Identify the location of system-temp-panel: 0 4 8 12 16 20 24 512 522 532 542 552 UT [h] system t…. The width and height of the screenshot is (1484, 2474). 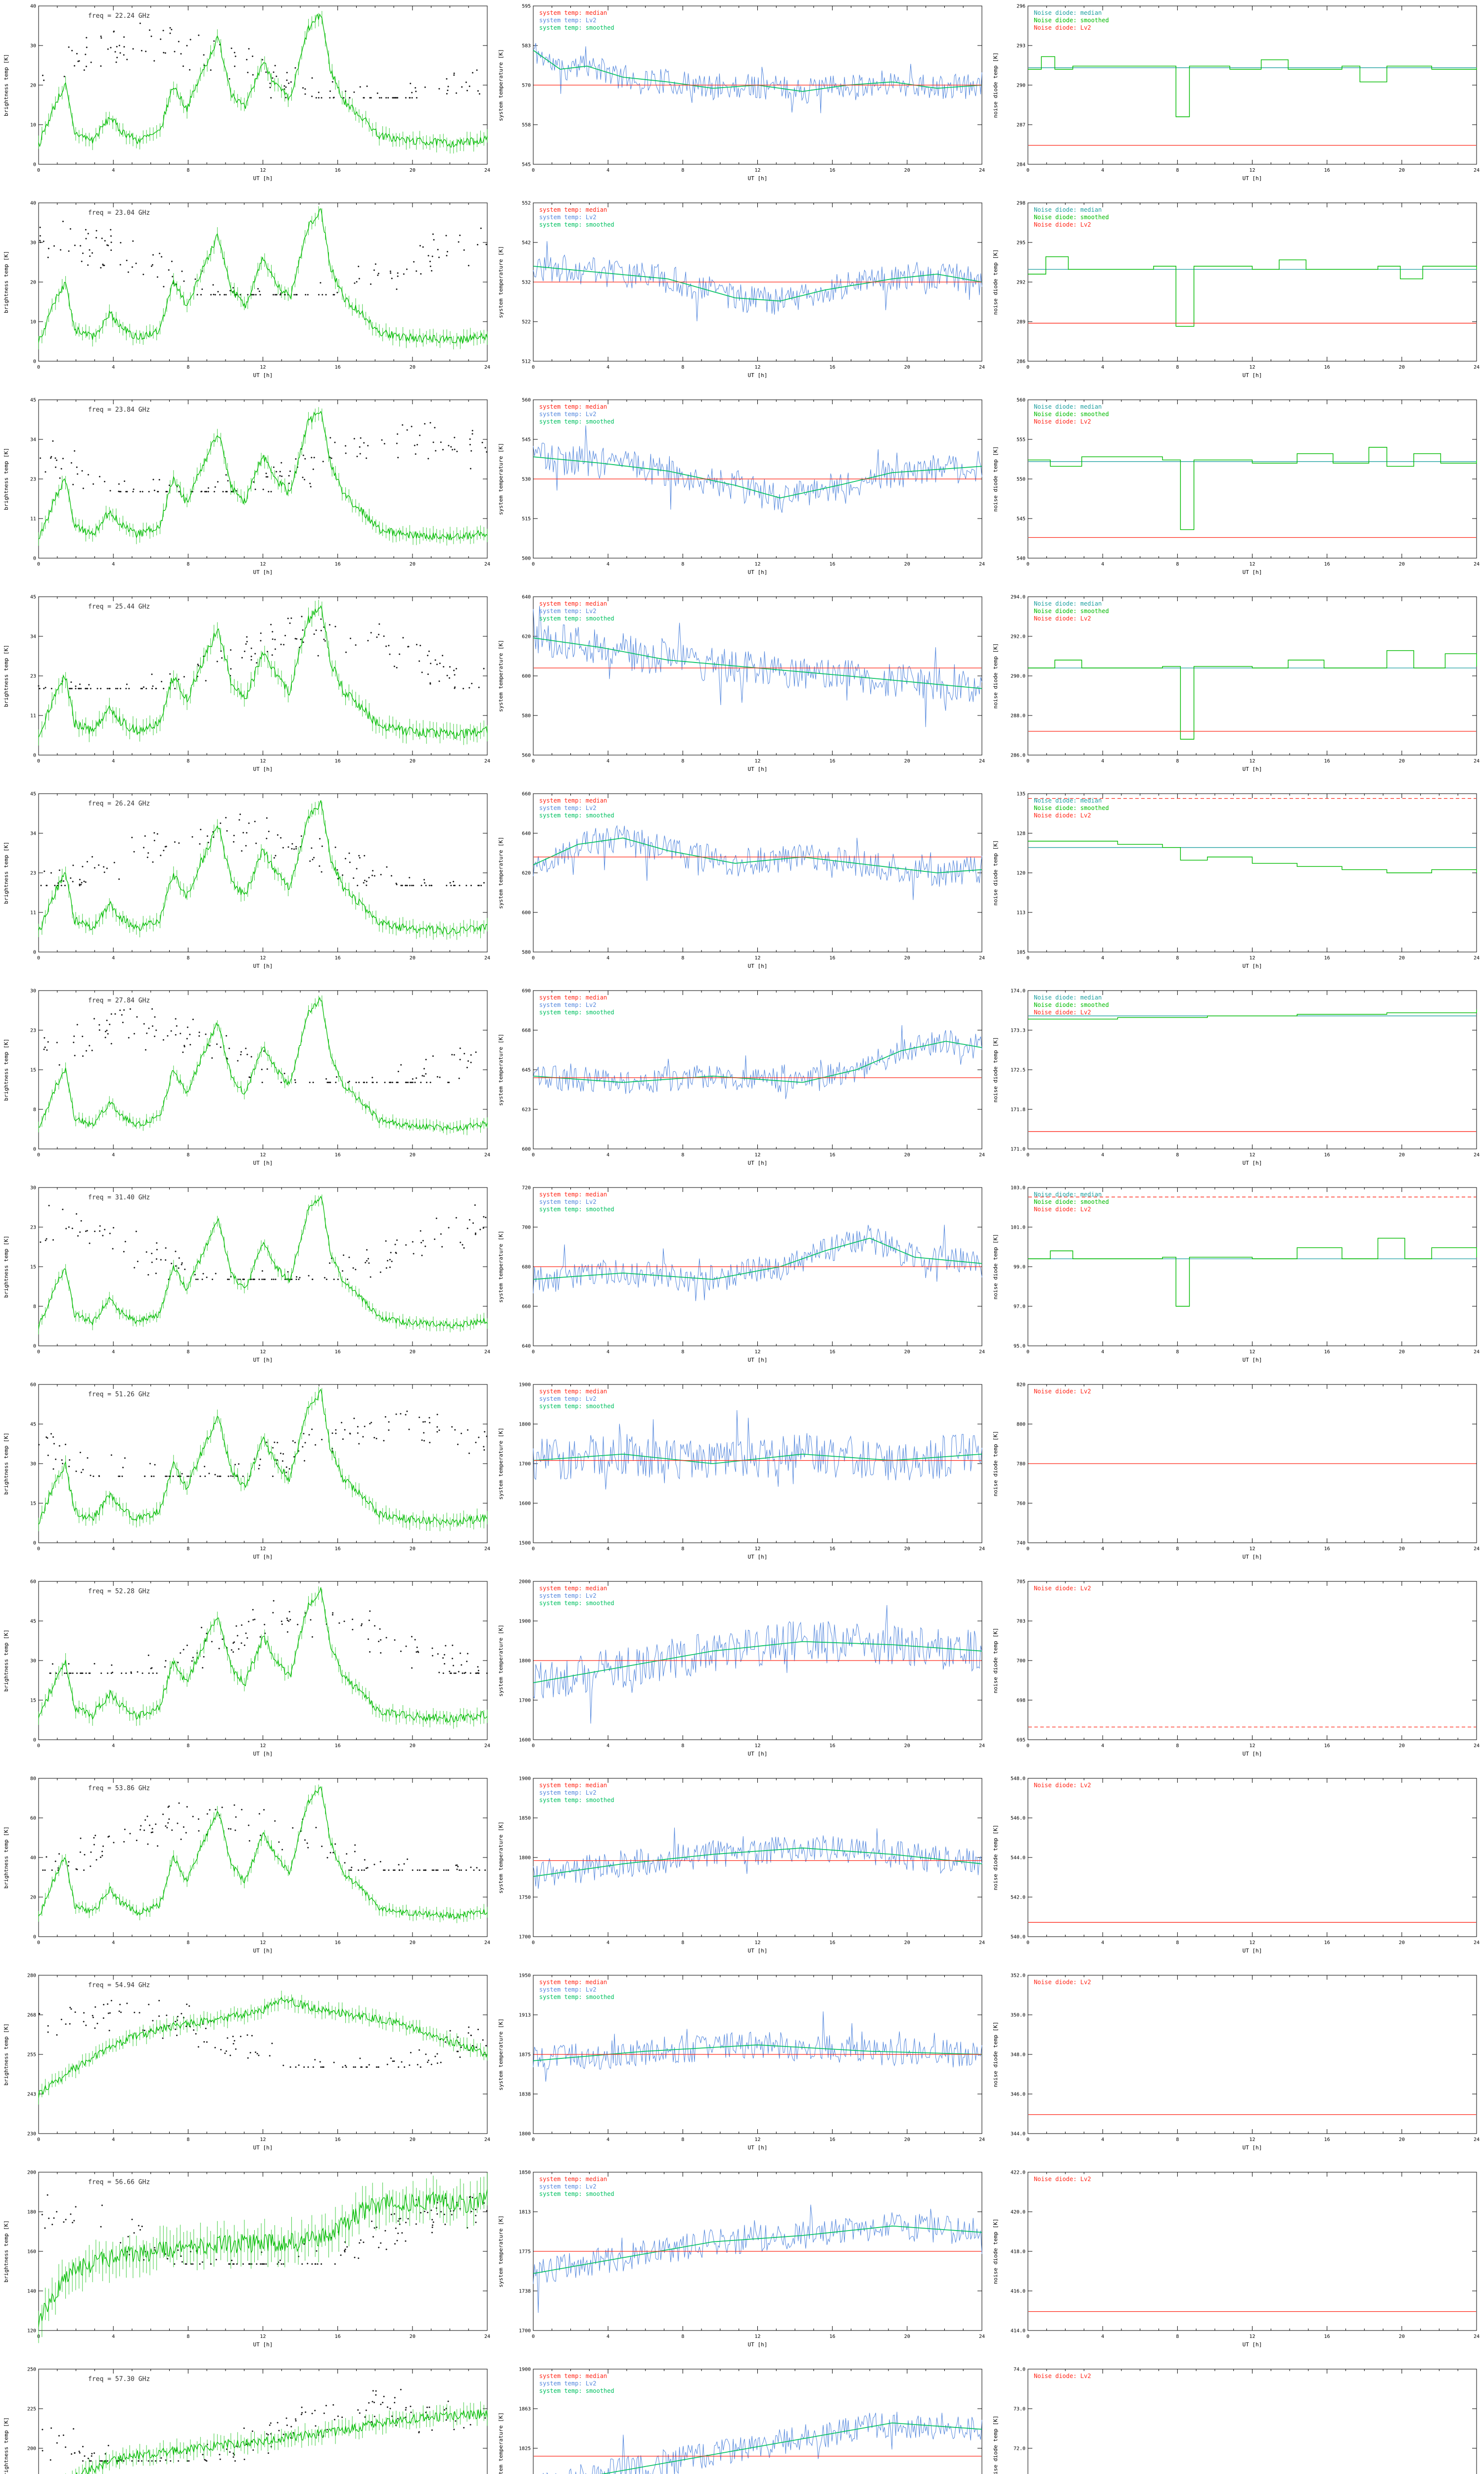
(742, 295).